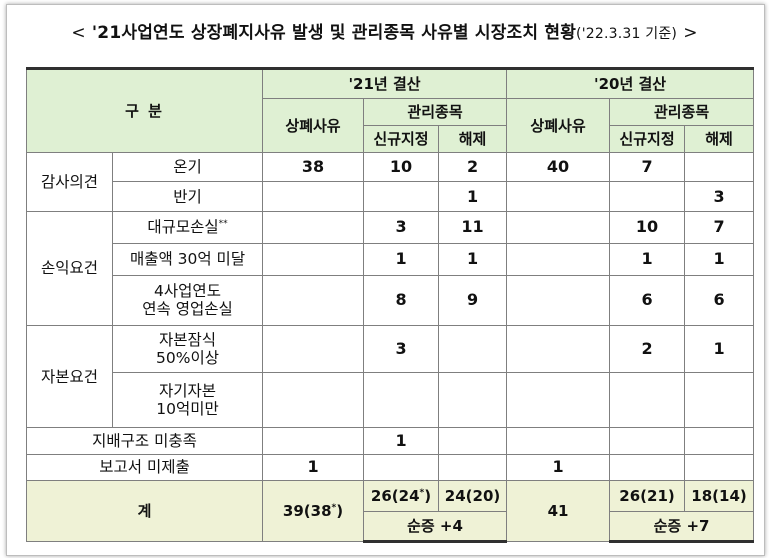 Image resolution: width=769 pixels, height=558 pixels. I want to click on table-row: 자기자본 10억미만, so click(391, 400).